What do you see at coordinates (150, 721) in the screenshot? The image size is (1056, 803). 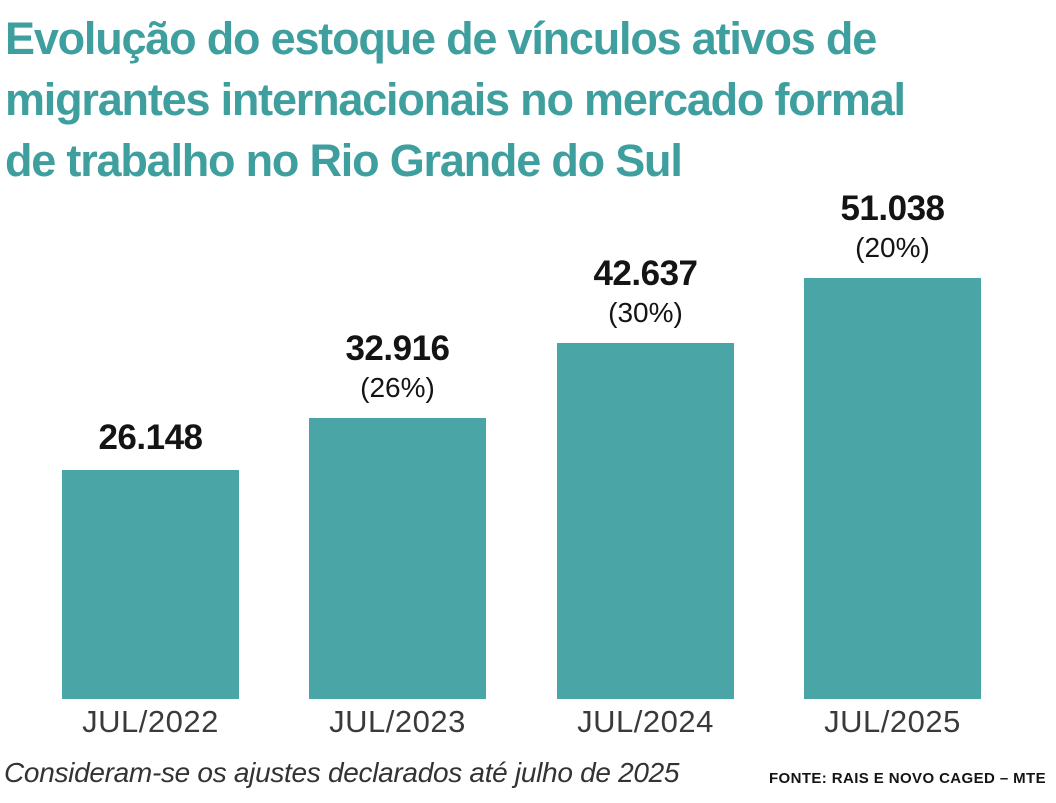 I see `x-axis-label: JUL/2022` at bounding box center [150, 721].